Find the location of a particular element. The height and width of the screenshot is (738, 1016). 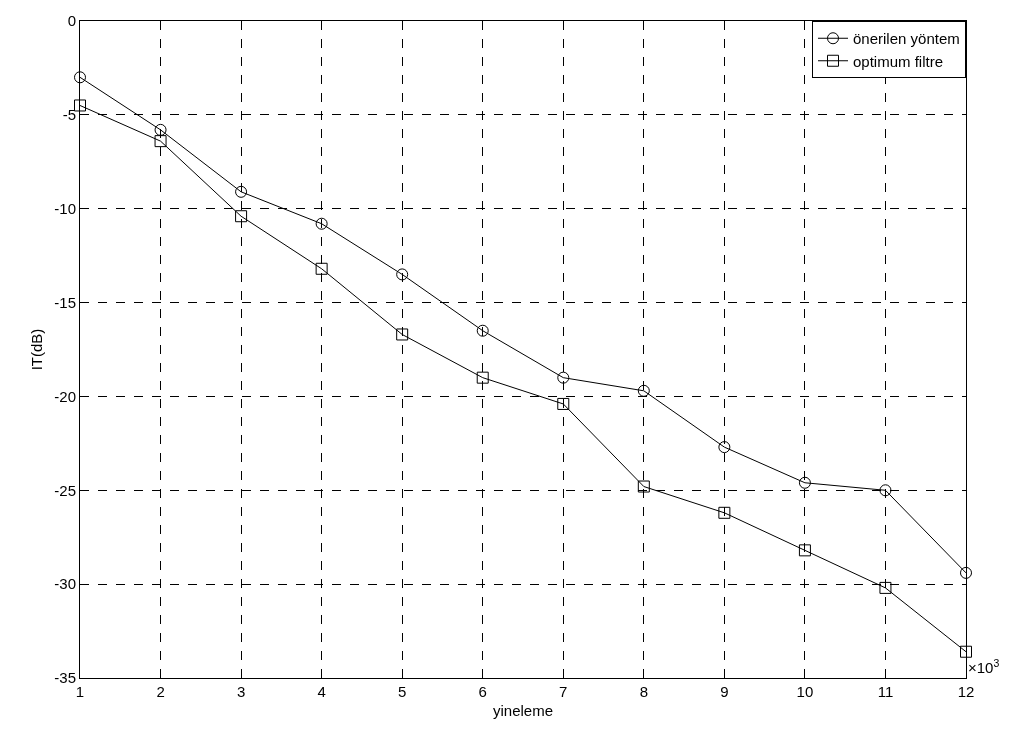

x-tick-label: 7 is located at coordinates (563, 691).